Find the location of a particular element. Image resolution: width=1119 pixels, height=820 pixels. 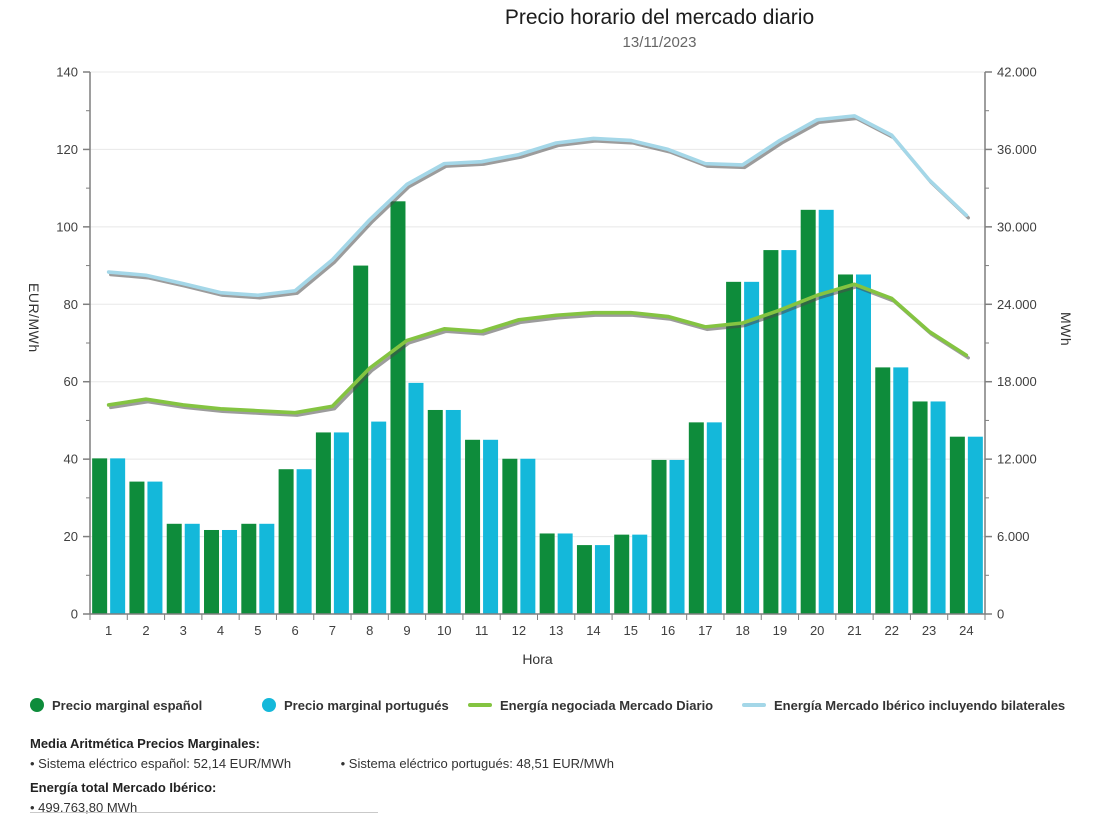

svg-text: 24 is located at coordinates (966, 630).